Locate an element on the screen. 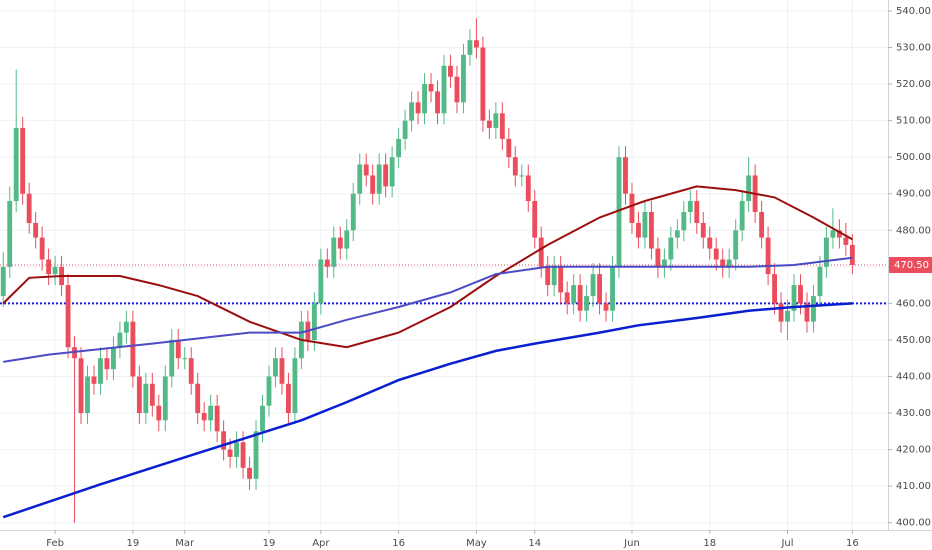 This screenshot has height=550, width=932. y-tick-label: 490.00 is located at coordinates (913, 194).